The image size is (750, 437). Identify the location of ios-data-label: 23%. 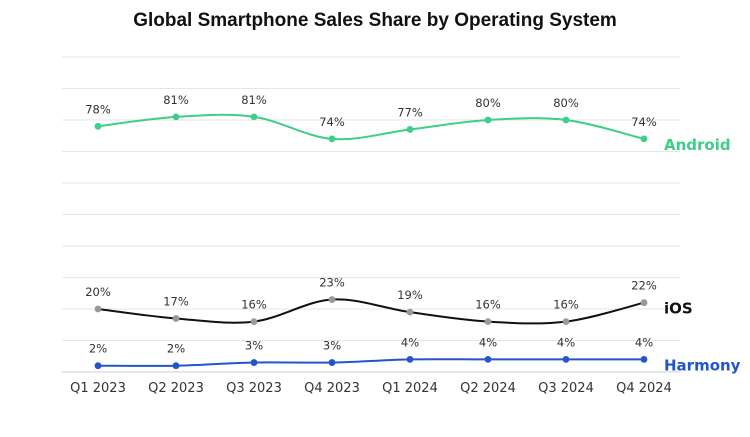
(332, 283).